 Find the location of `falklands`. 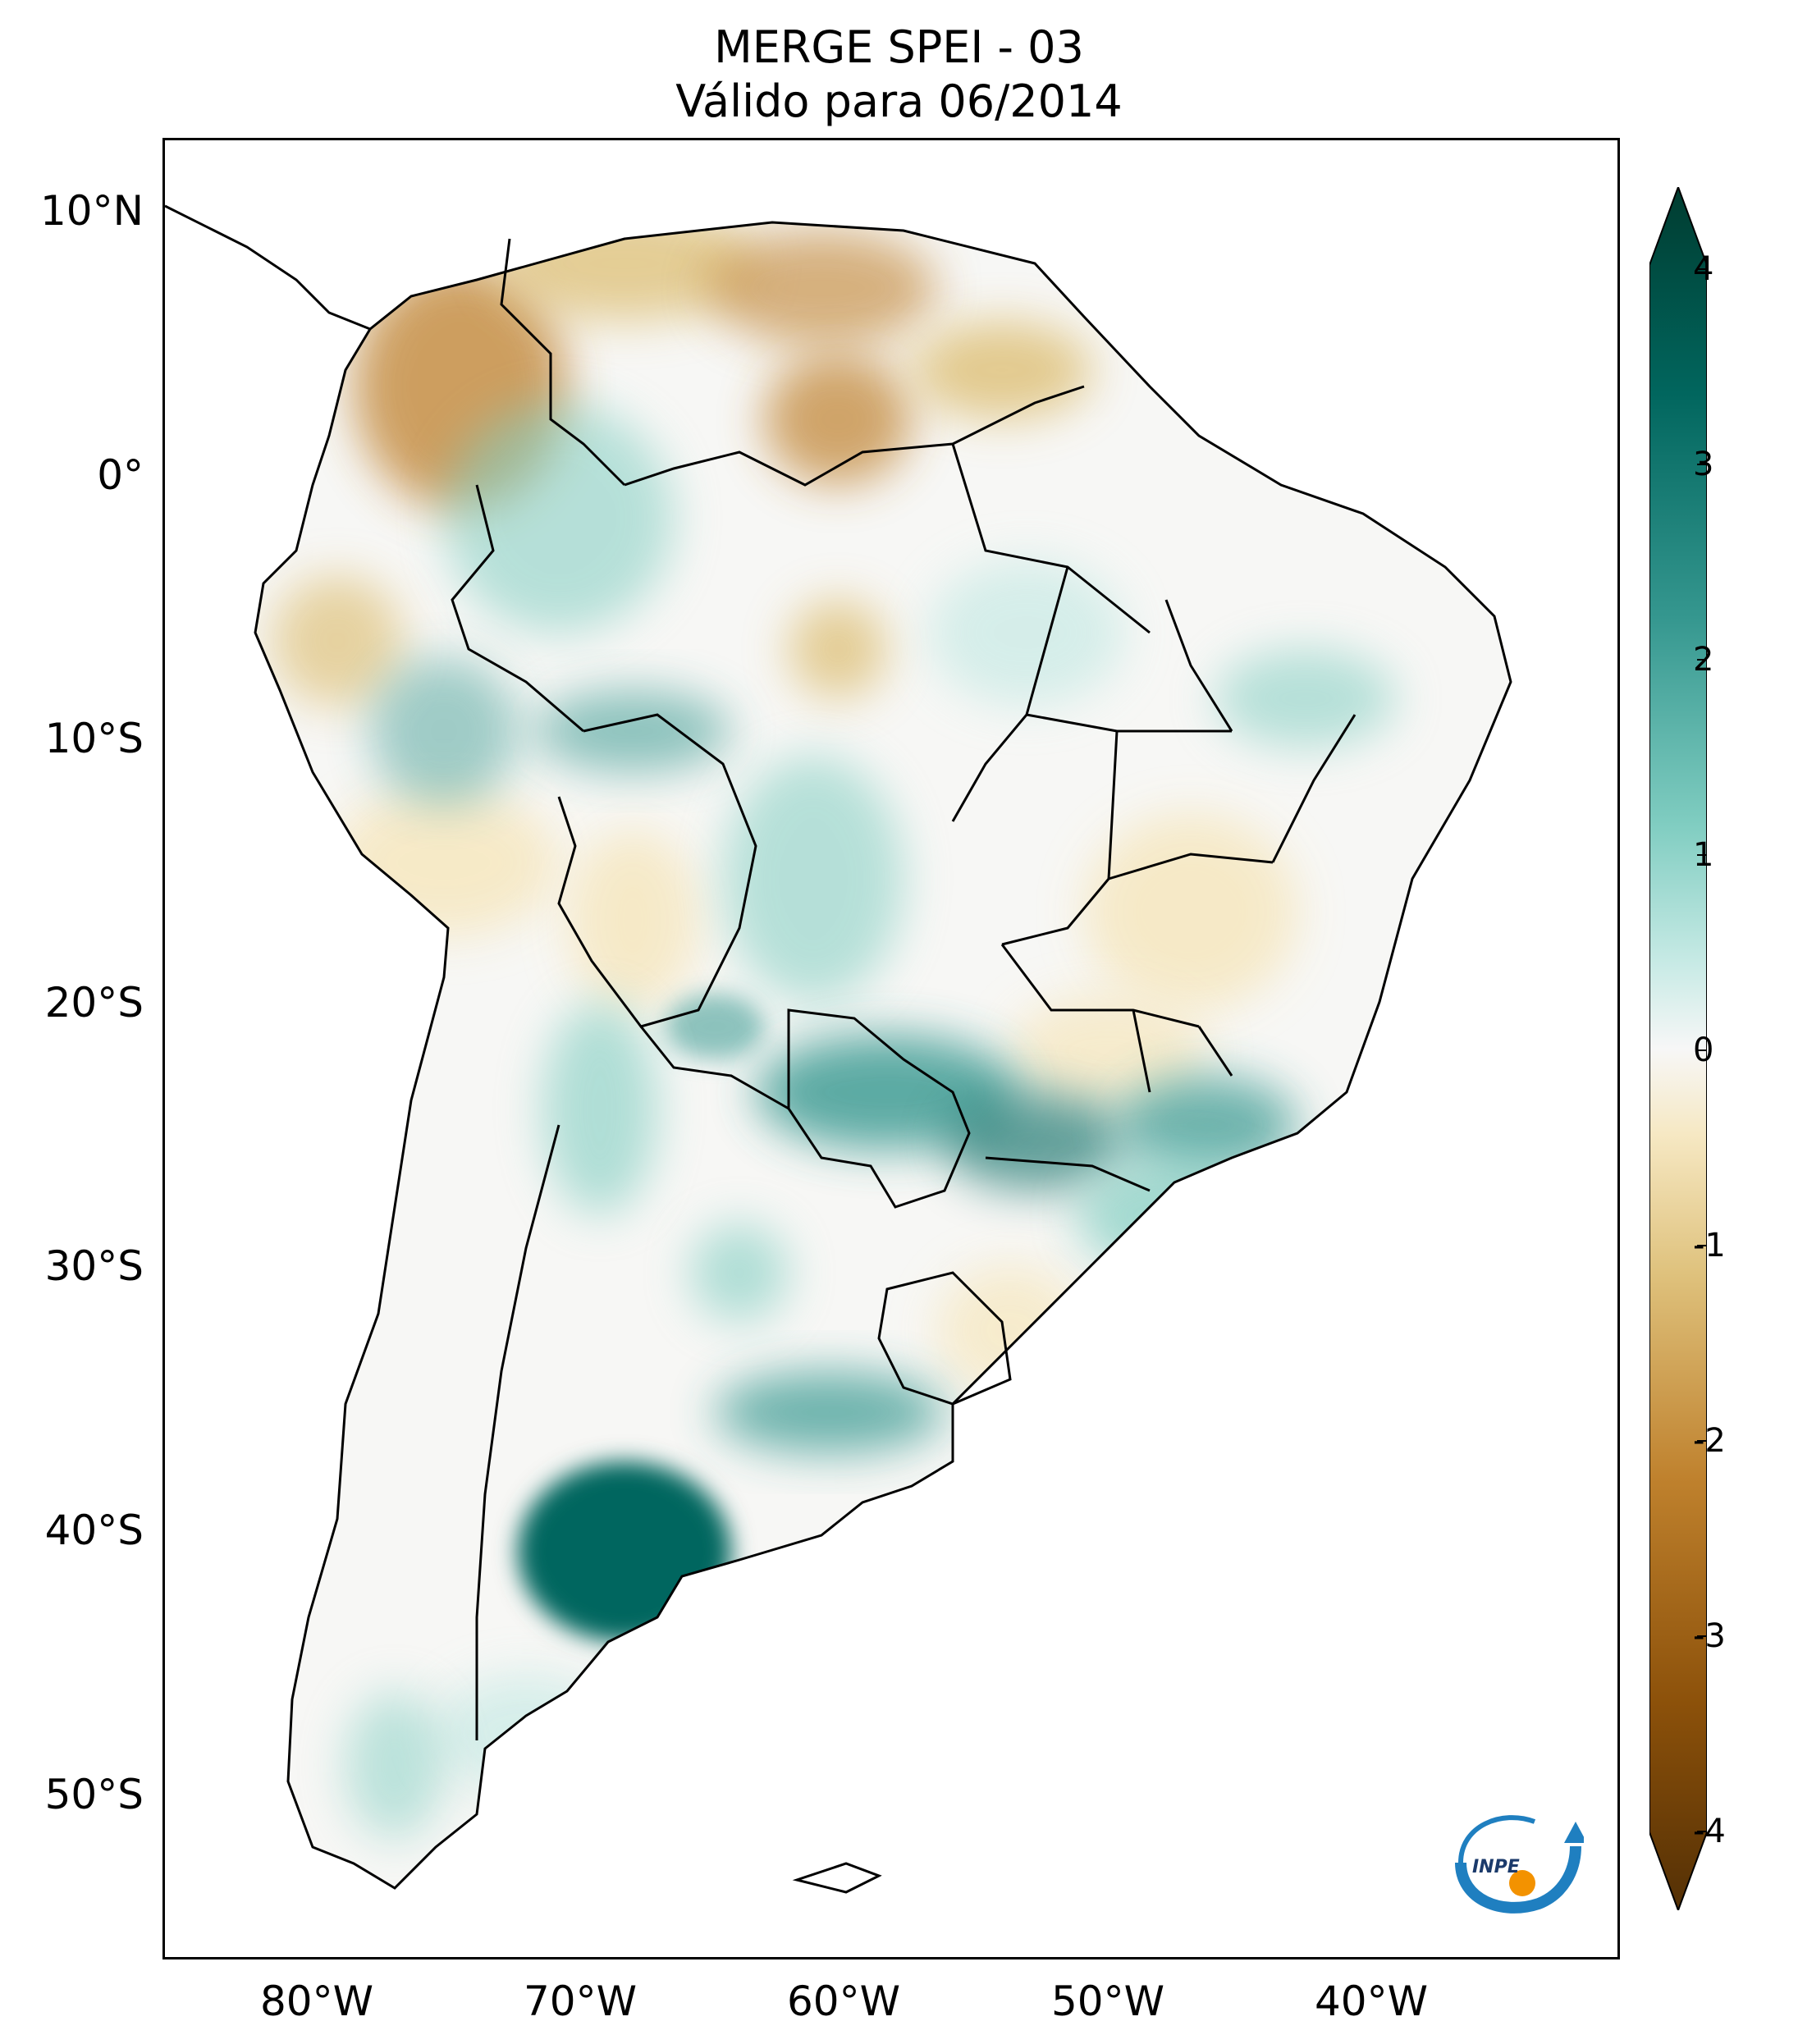

falklands is located at coordinates (837, 1878).